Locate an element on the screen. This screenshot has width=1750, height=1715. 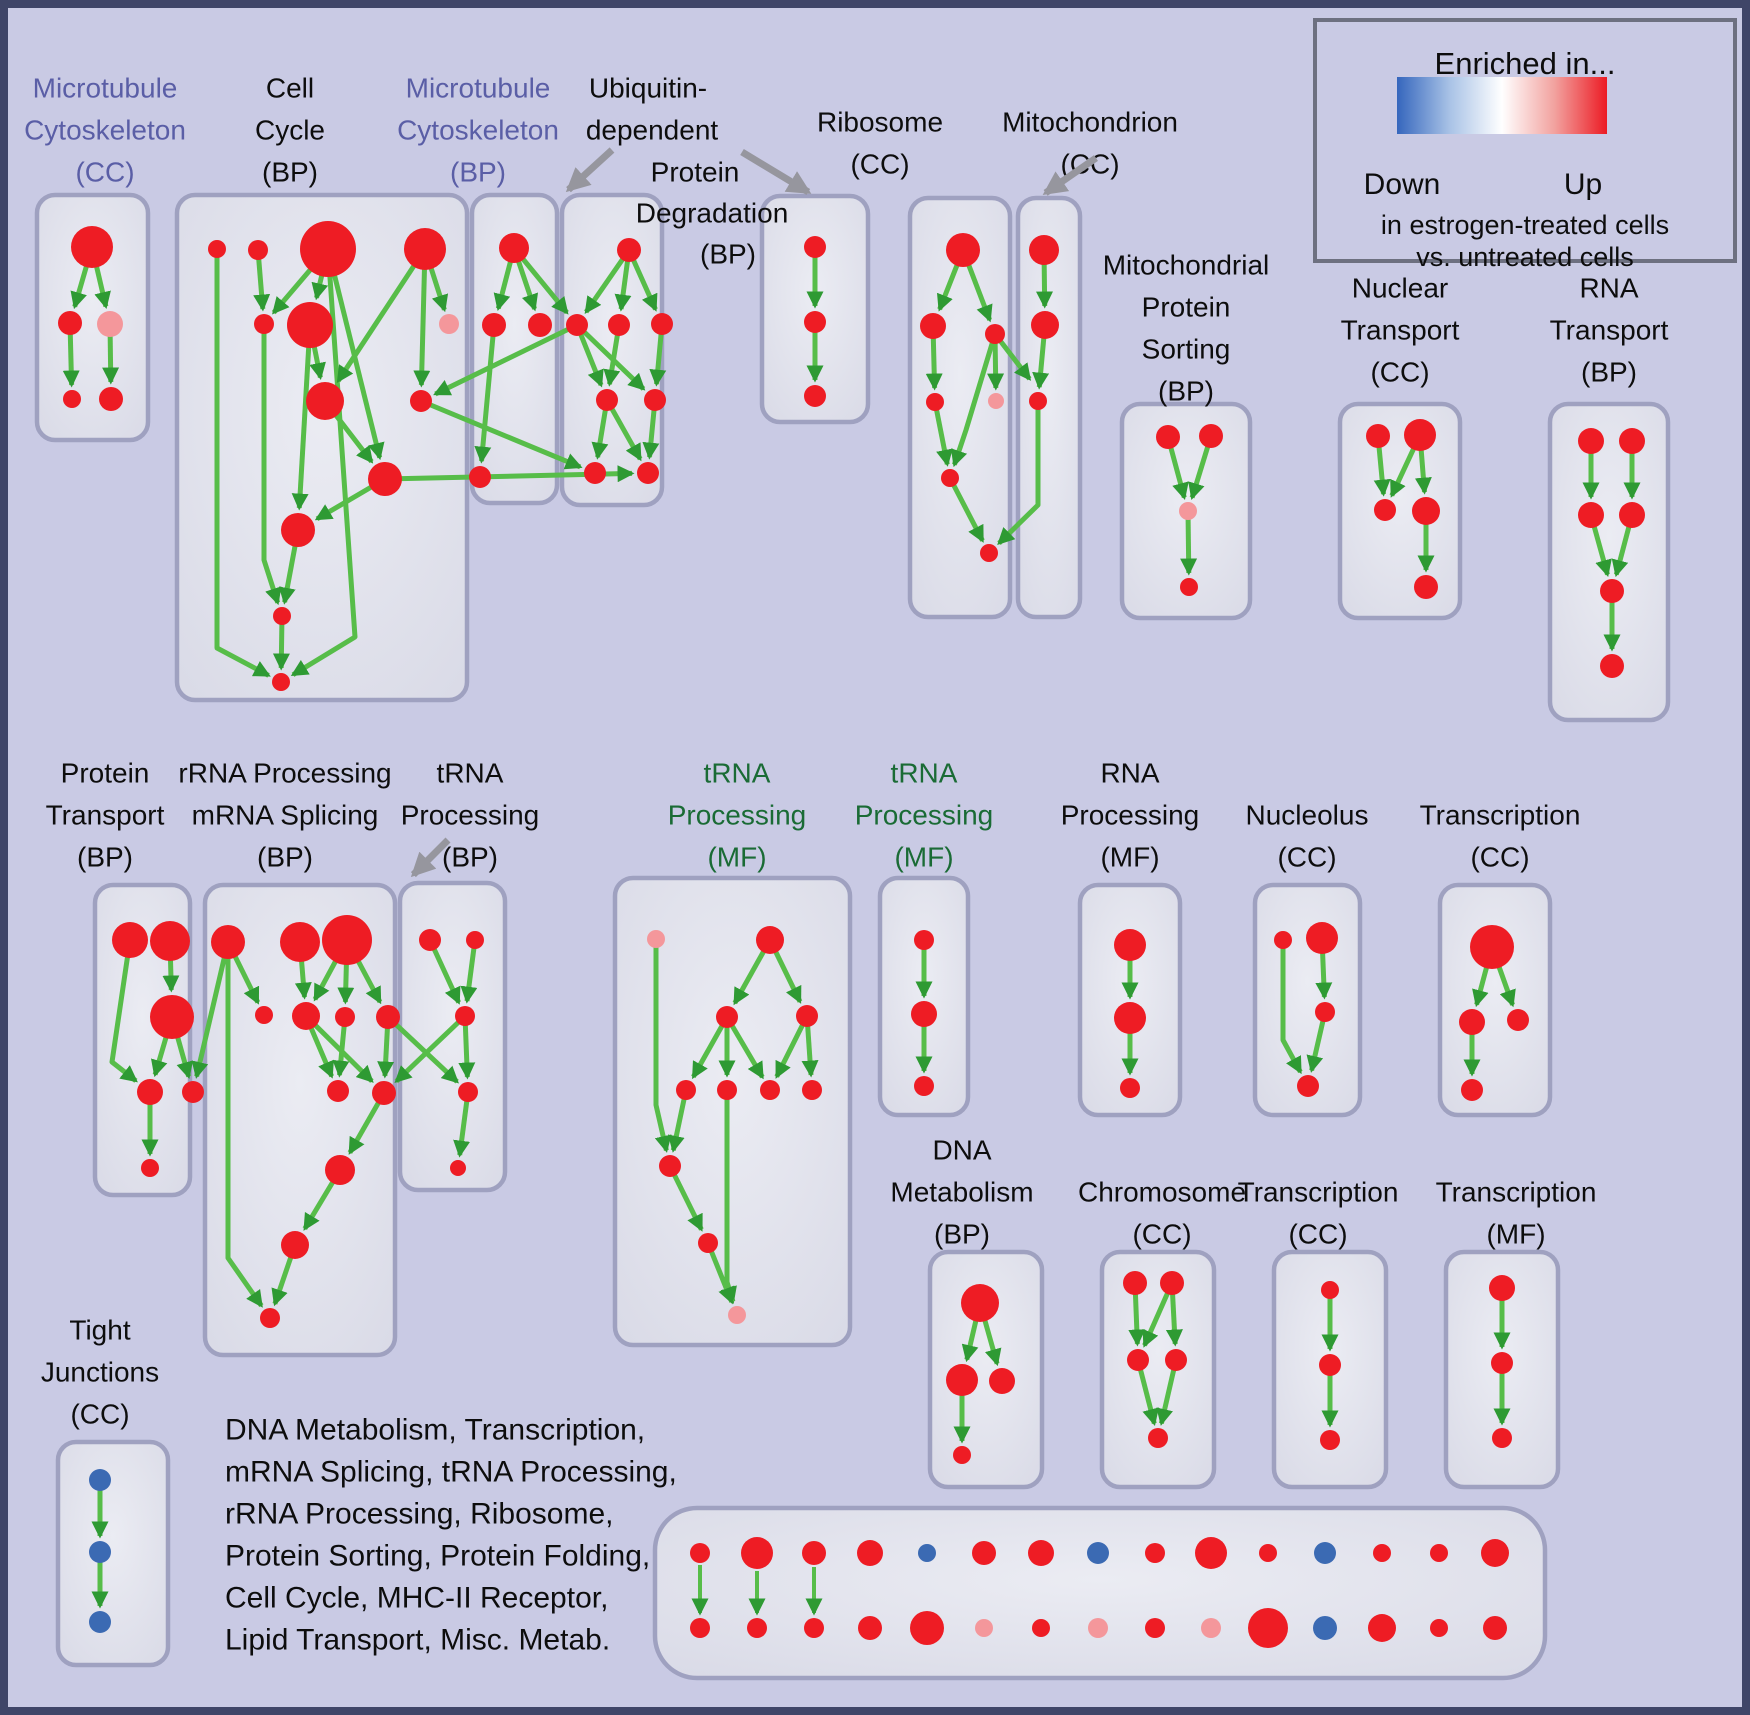
cluster-label-trna-processing-mf: tRNA is located at coordinates (737, 773).